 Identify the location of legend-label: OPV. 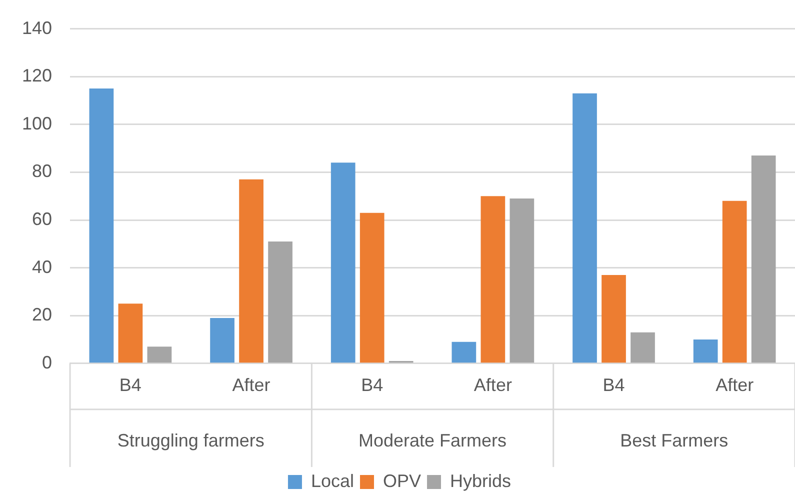
(402, 480).